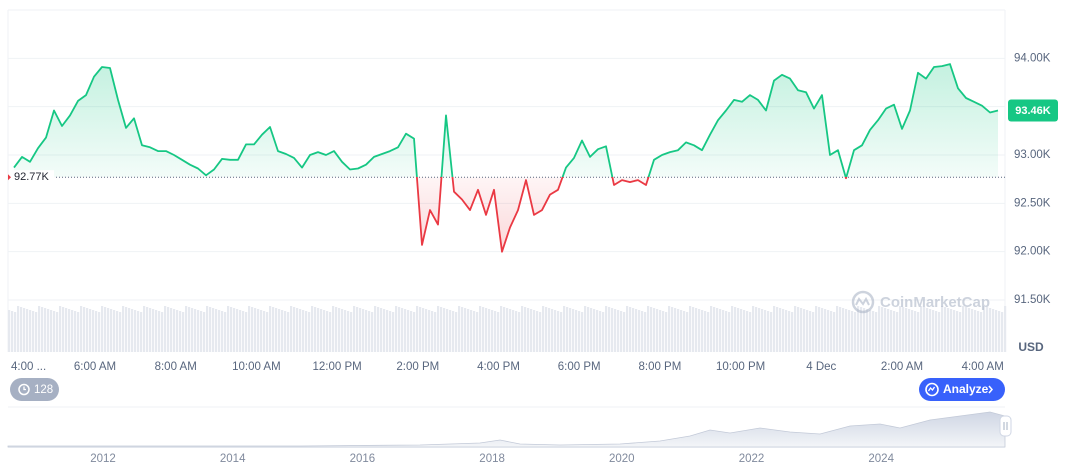  I want to click on button-text: Analyze, so click(966, 389).